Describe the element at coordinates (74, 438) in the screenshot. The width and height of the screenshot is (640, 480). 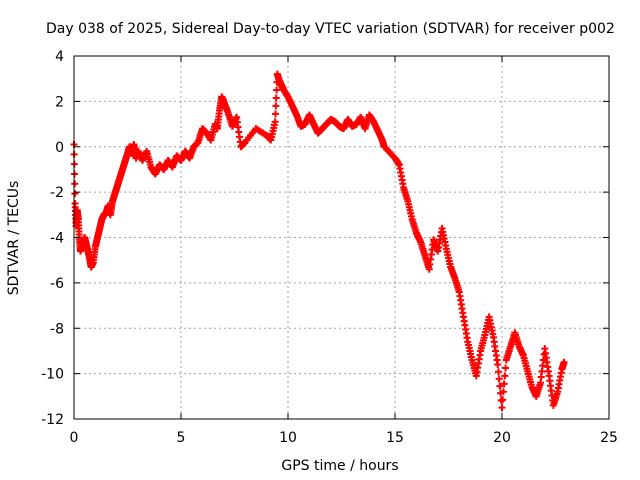
I see `x-tick-label: 0` at that location.